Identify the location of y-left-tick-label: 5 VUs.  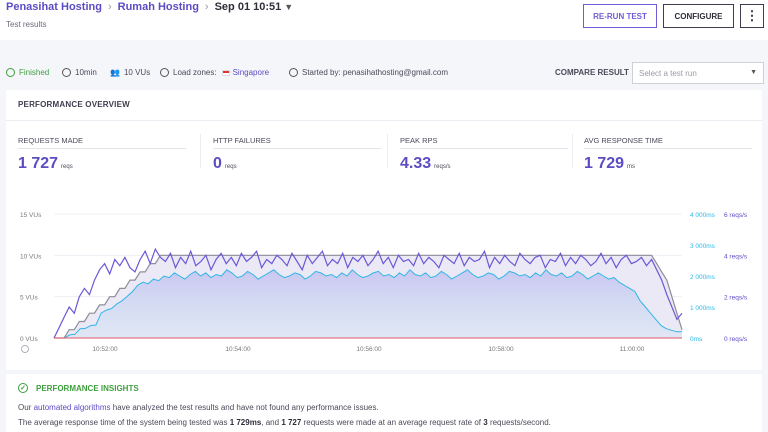
(29, 298).